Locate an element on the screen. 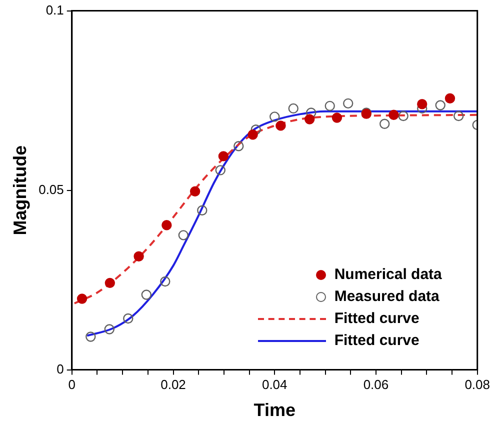 The width and height of the screenshot is (493, 428). x-tick-label: 0.08 is located at coordinates (477, 384).